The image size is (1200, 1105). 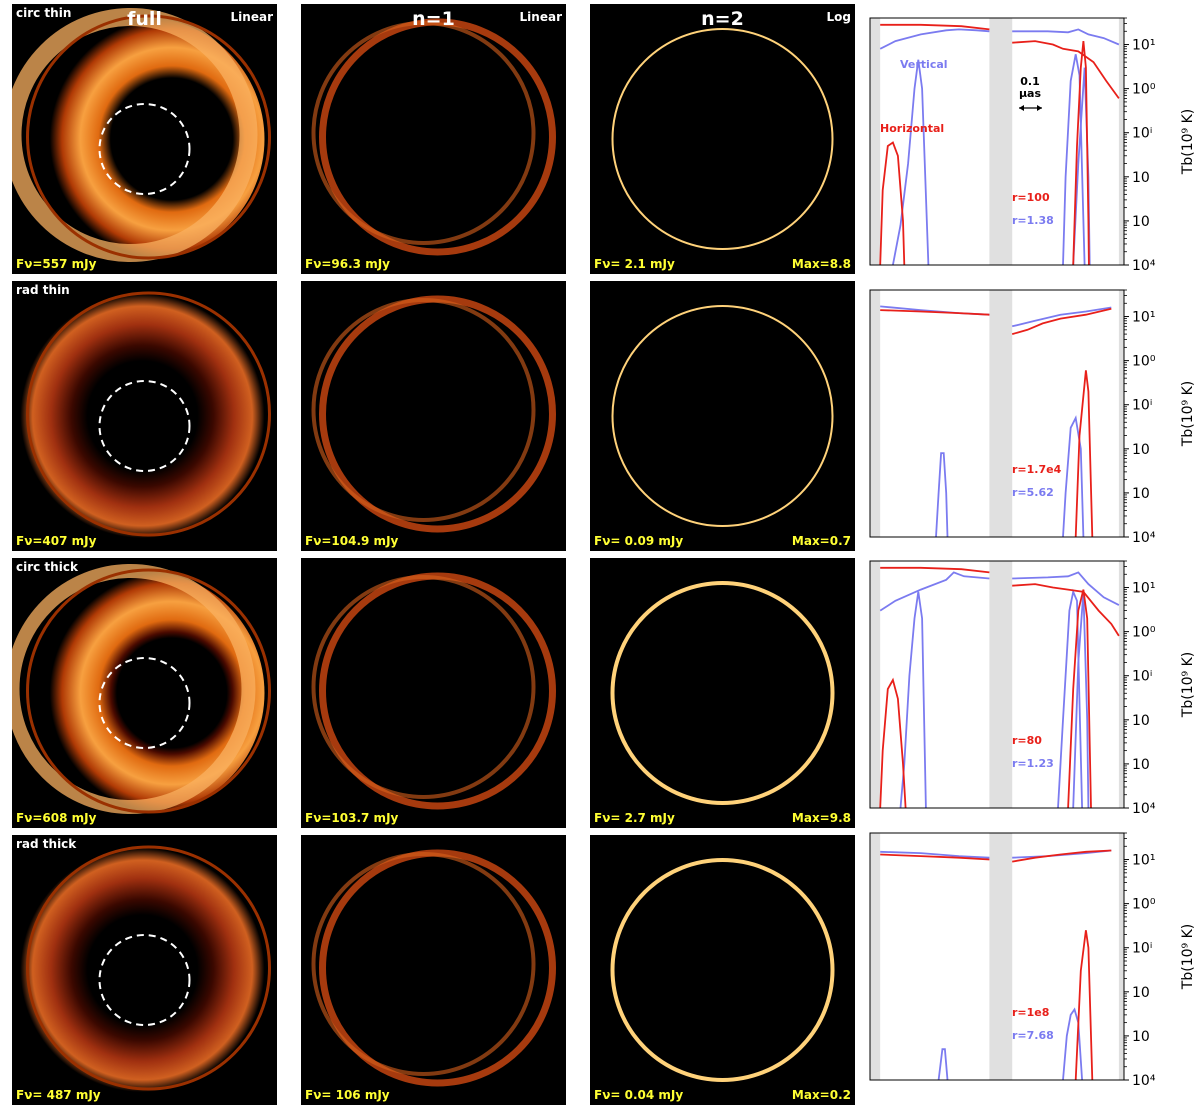 I want to click on ratio-horizontal: r=80, so click(x=1027, y=740).